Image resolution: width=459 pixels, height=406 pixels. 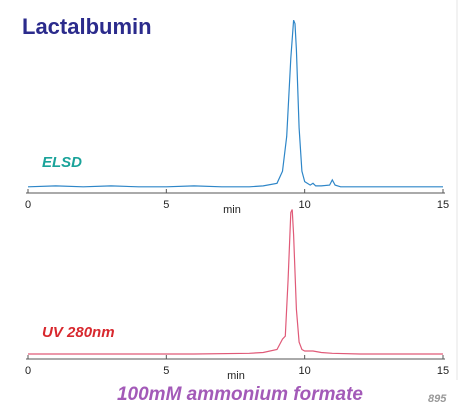 I want to click on title: Lactalbumin, so click(x=87, y=26).